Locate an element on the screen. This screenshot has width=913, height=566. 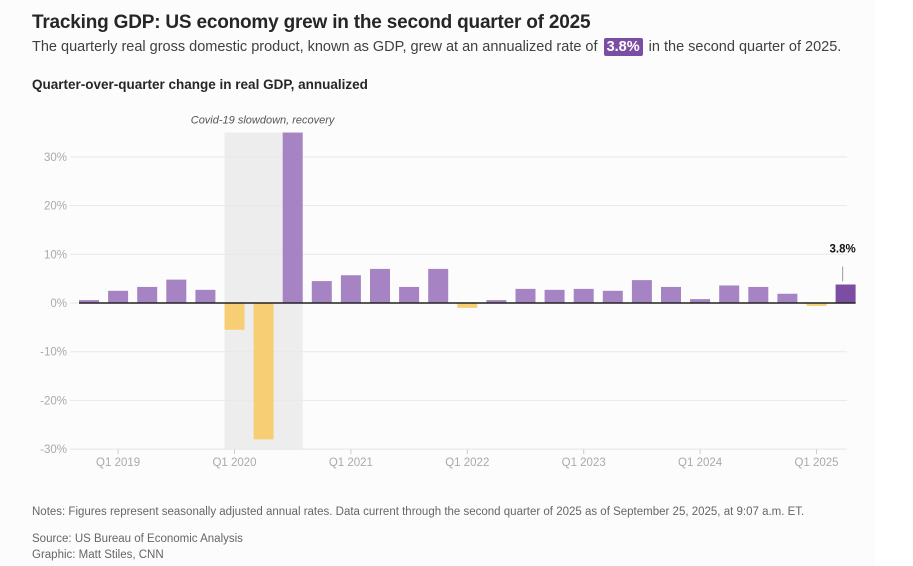
x-tick-label: Q1 2025 is located at coordinates (816, 463).